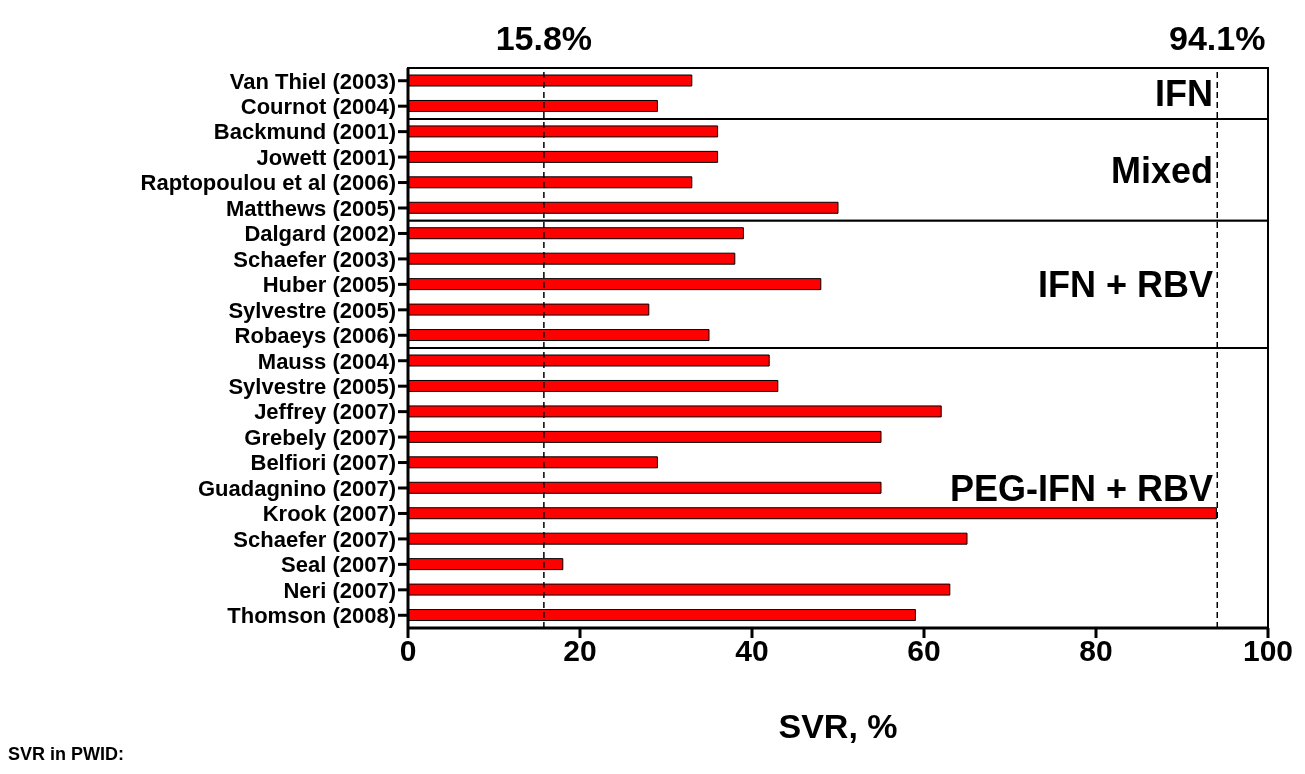 Image resolution: width=1305 pixels, height=774 pixels. What do you see at coordinates (326, 361) in the screenshot?
I see `y-tick-label: Mauss (2004)` at bounding box center [326, 361].